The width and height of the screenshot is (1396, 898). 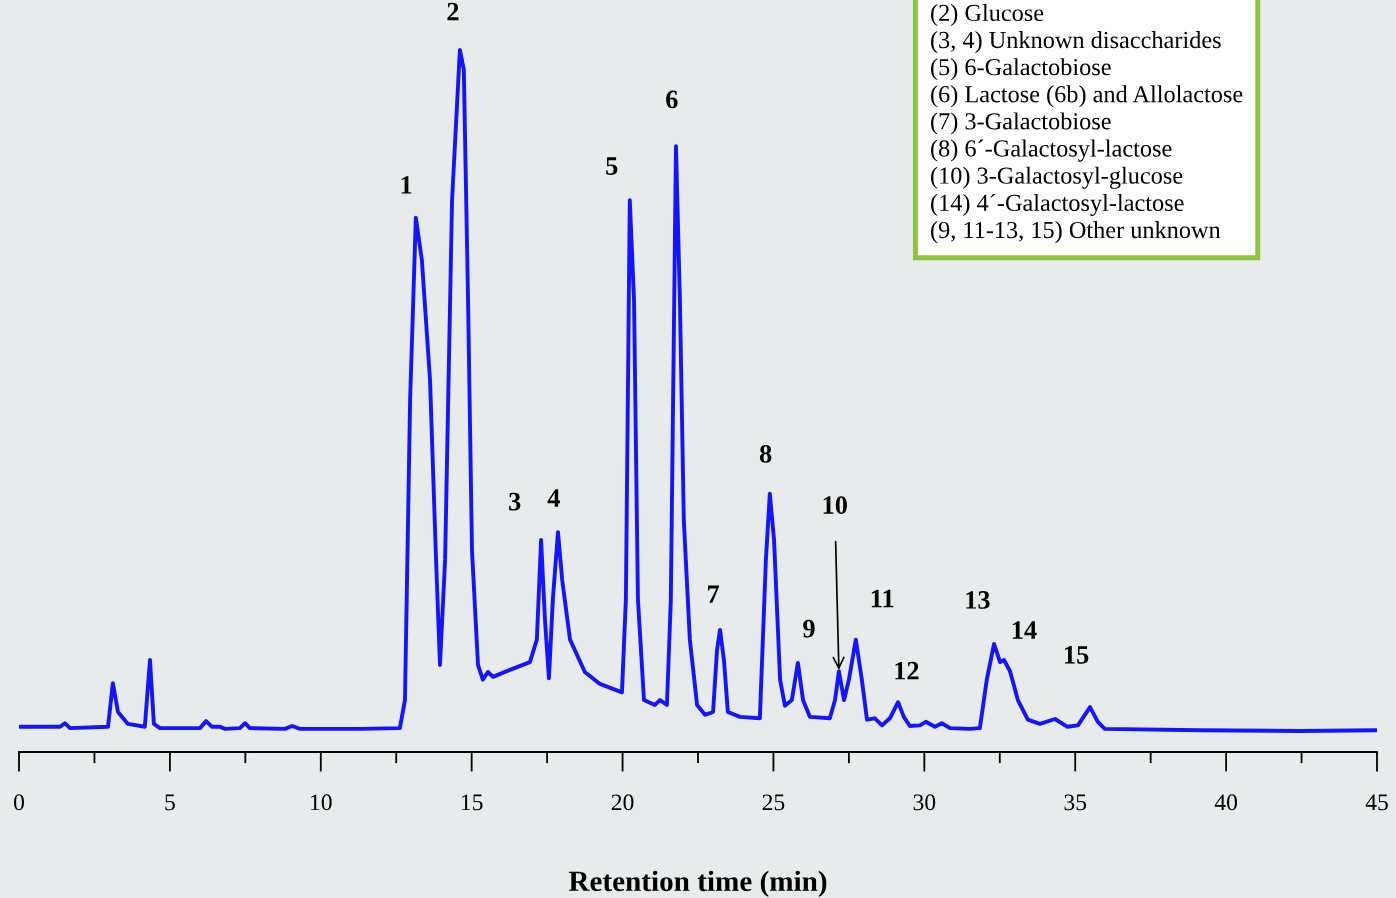 I want to click on annotation: (3, 4) Unknown disaccharides, so click(x=1076, y=42).